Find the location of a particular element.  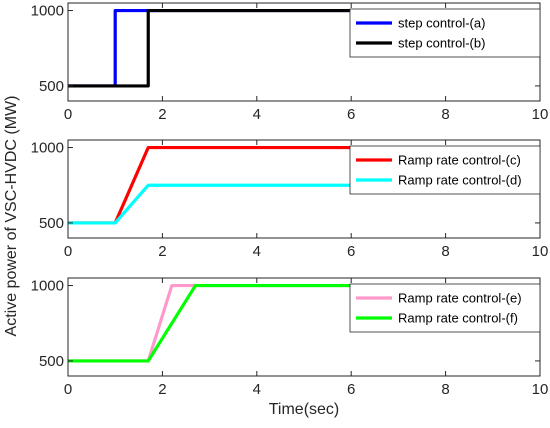

legend-label: Ramp rate control-(d) is located at coordinates (460, 180).